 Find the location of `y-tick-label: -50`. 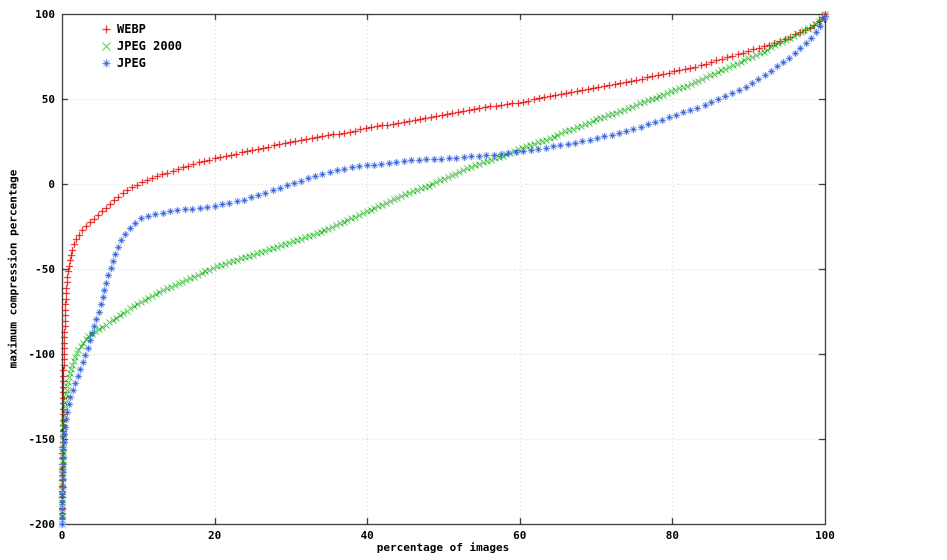

y-tick-label: -50 is located at coordinates (45, 269).